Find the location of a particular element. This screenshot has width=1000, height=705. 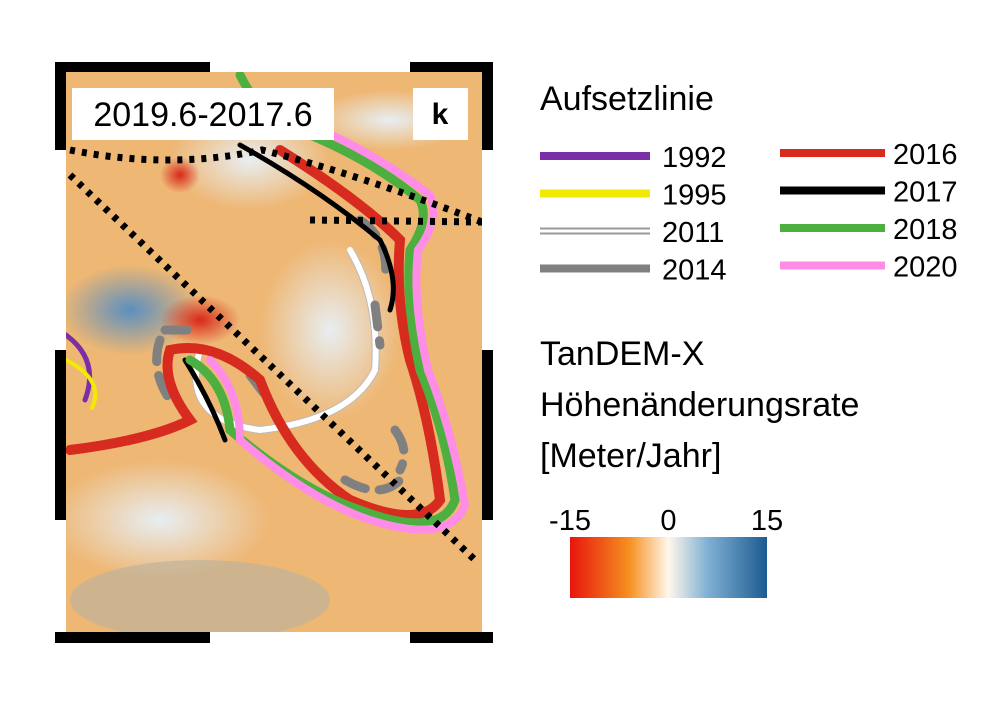

colorbar-title-line: TanDEM-X is located at coordinates (622, 354).